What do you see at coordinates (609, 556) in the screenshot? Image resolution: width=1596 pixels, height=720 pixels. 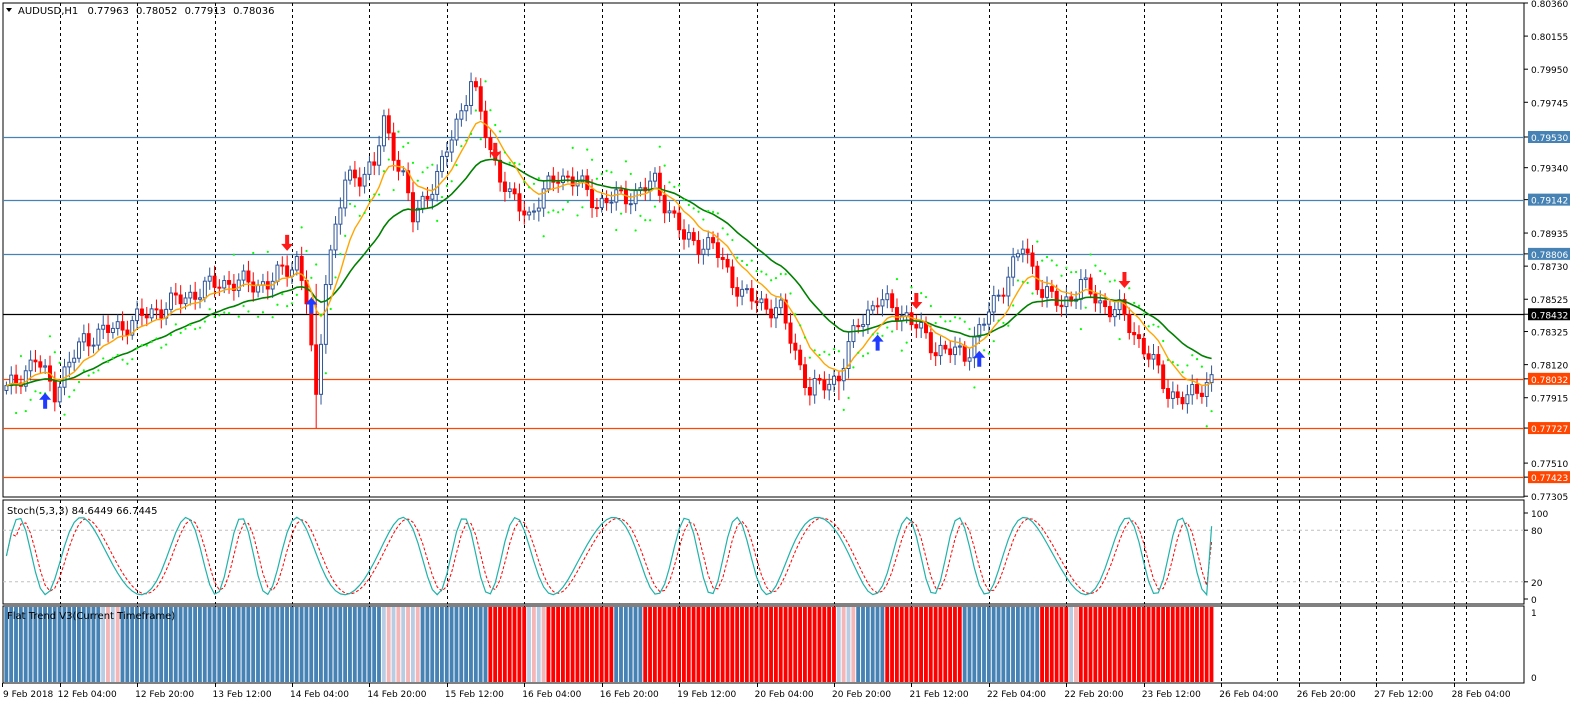 I see `stochastic-main-line` at bounding box center [609, 556].